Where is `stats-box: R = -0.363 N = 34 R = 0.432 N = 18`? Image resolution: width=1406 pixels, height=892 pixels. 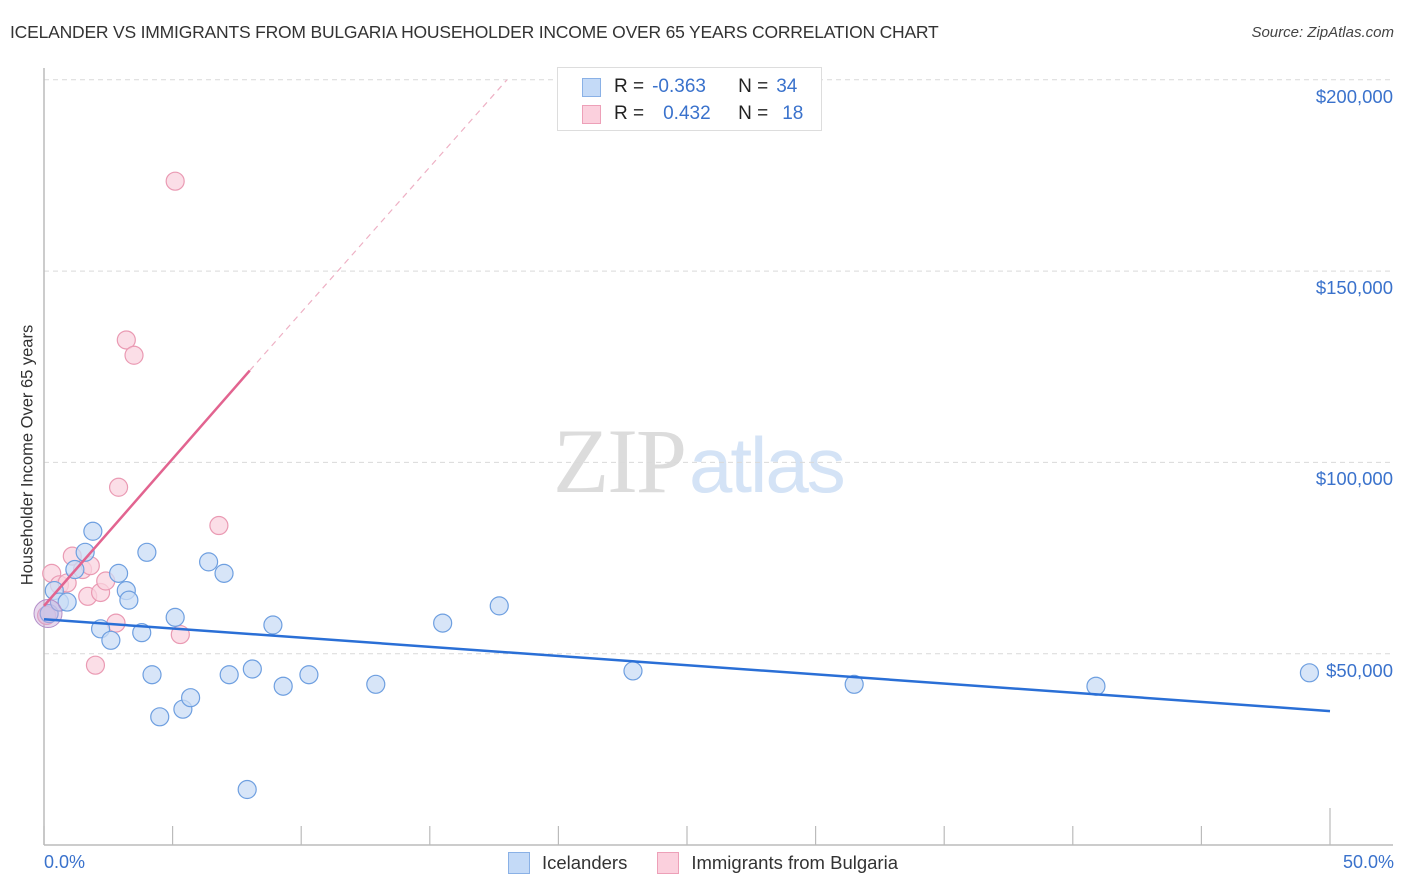 stats-box: R = -0.363 N = 34 R = 0.432 N = 18 is located at coordinates (689, 99).